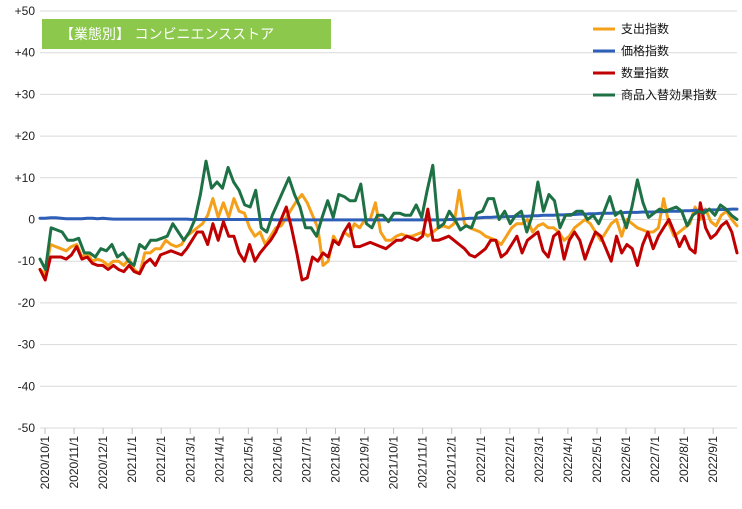  I want to click on x-tick-label: 2021/3/1, so click(190, 459).